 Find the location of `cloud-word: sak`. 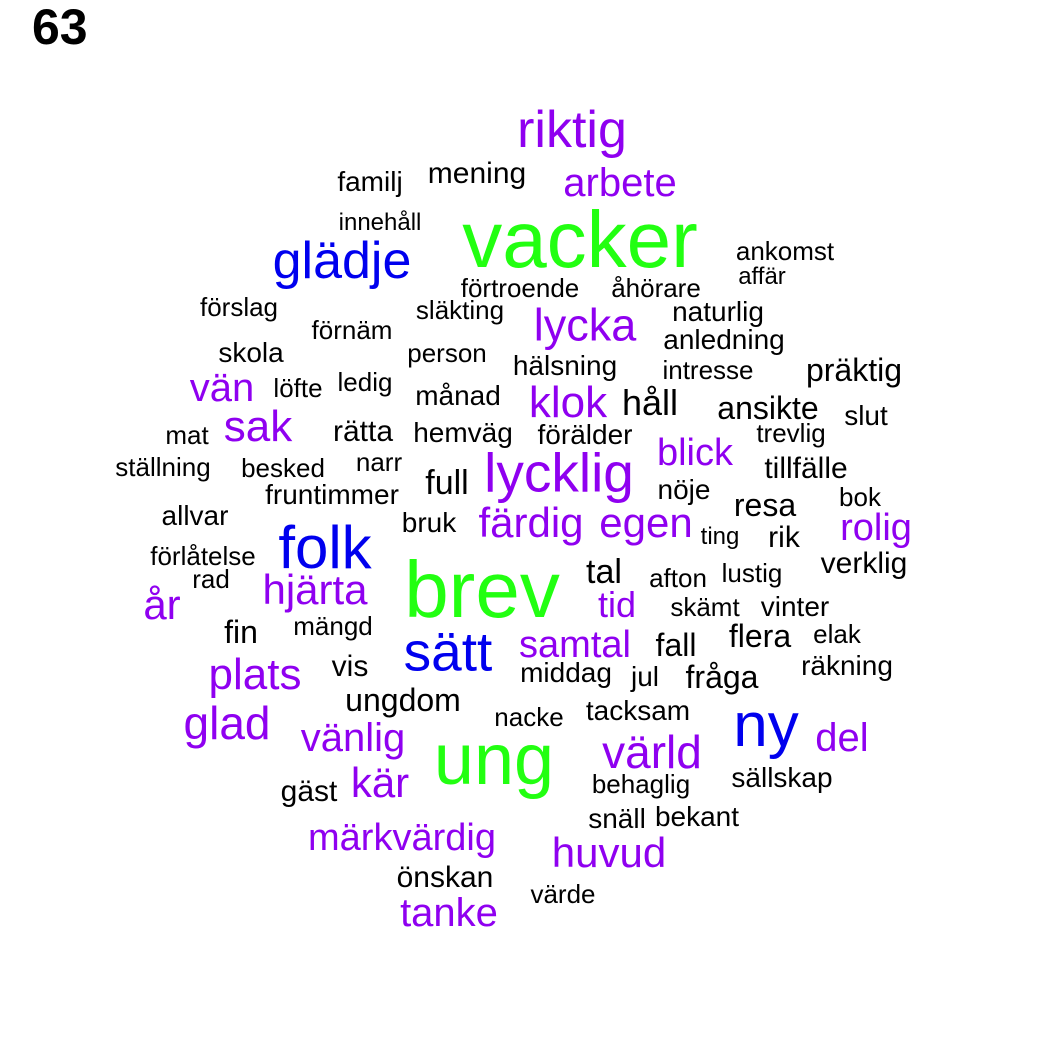

cloud-word: sak is located at coordinates (258, 426).